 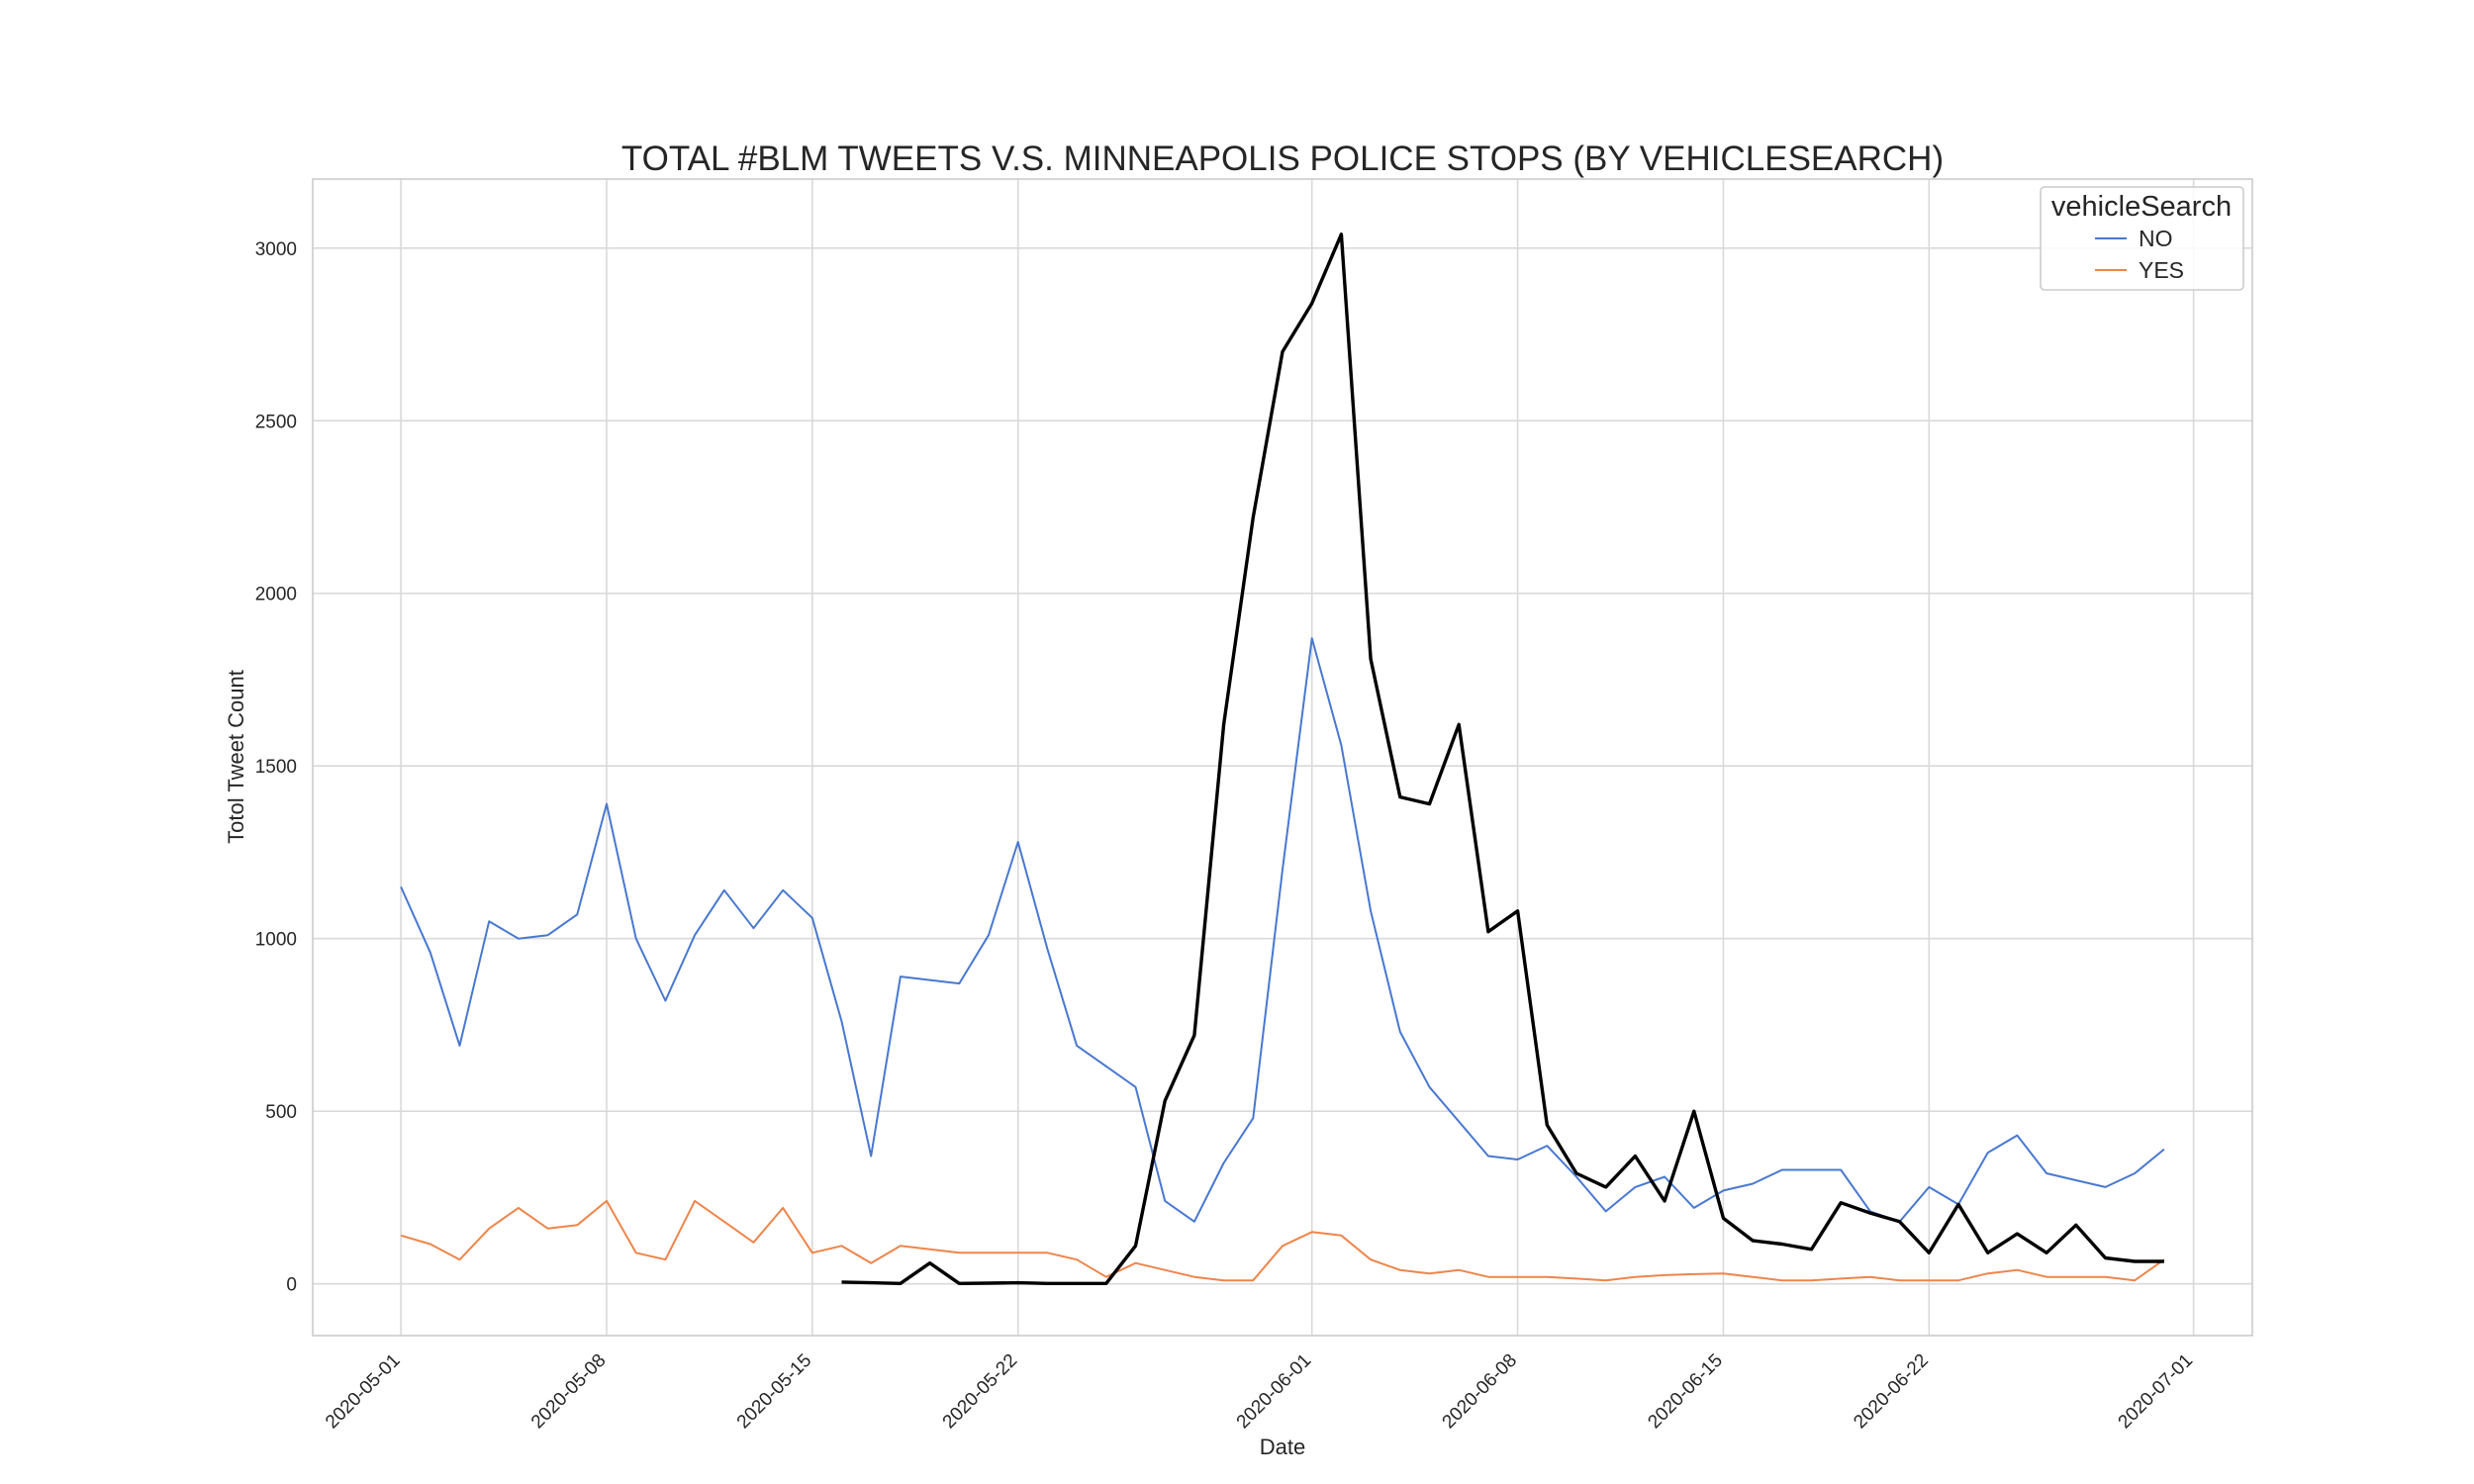 I want to click on y-tick-label: 500, so click(x=281, y=1112).